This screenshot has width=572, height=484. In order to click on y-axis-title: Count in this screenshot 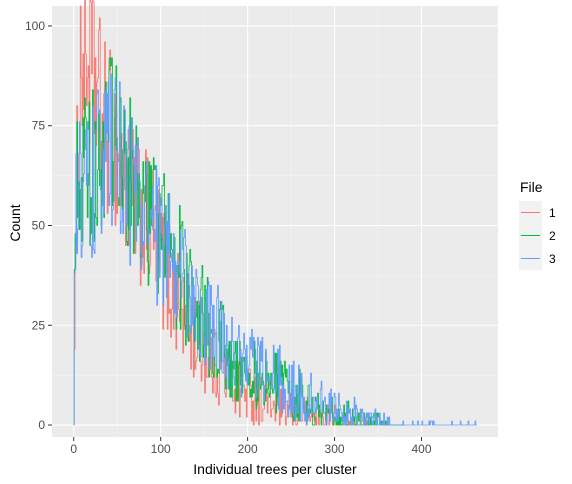, I will do `click(15, 222)`.